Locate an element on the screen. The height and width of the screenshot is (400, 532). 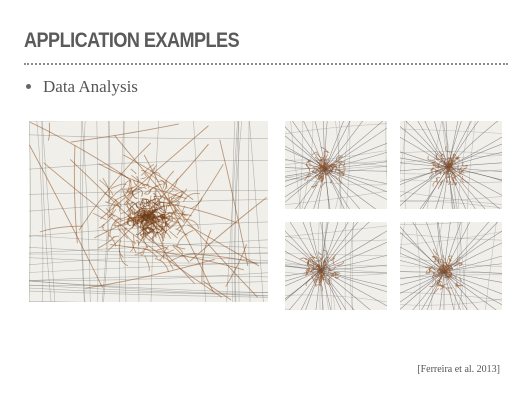
bullet-item: Data Analysis is located at coordinates (82, 87).